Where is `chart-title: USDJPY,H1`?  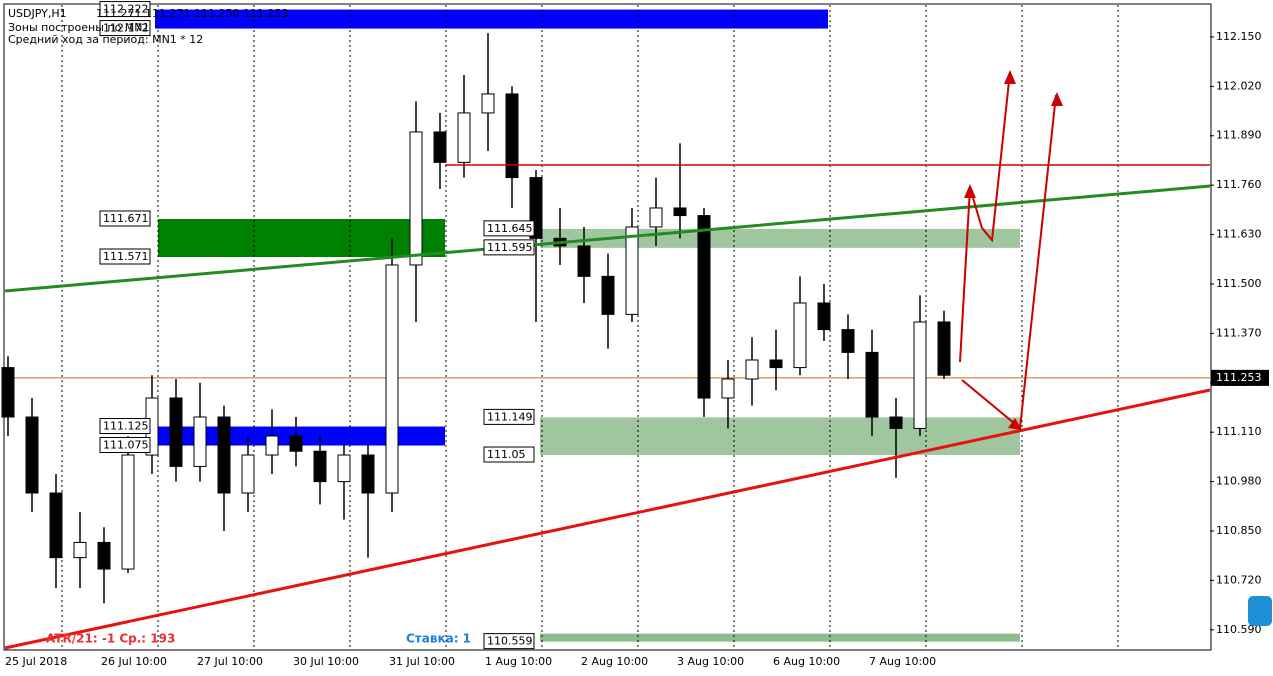 chart-title: USDJPY,H1 is located at coordinates (37, 13).